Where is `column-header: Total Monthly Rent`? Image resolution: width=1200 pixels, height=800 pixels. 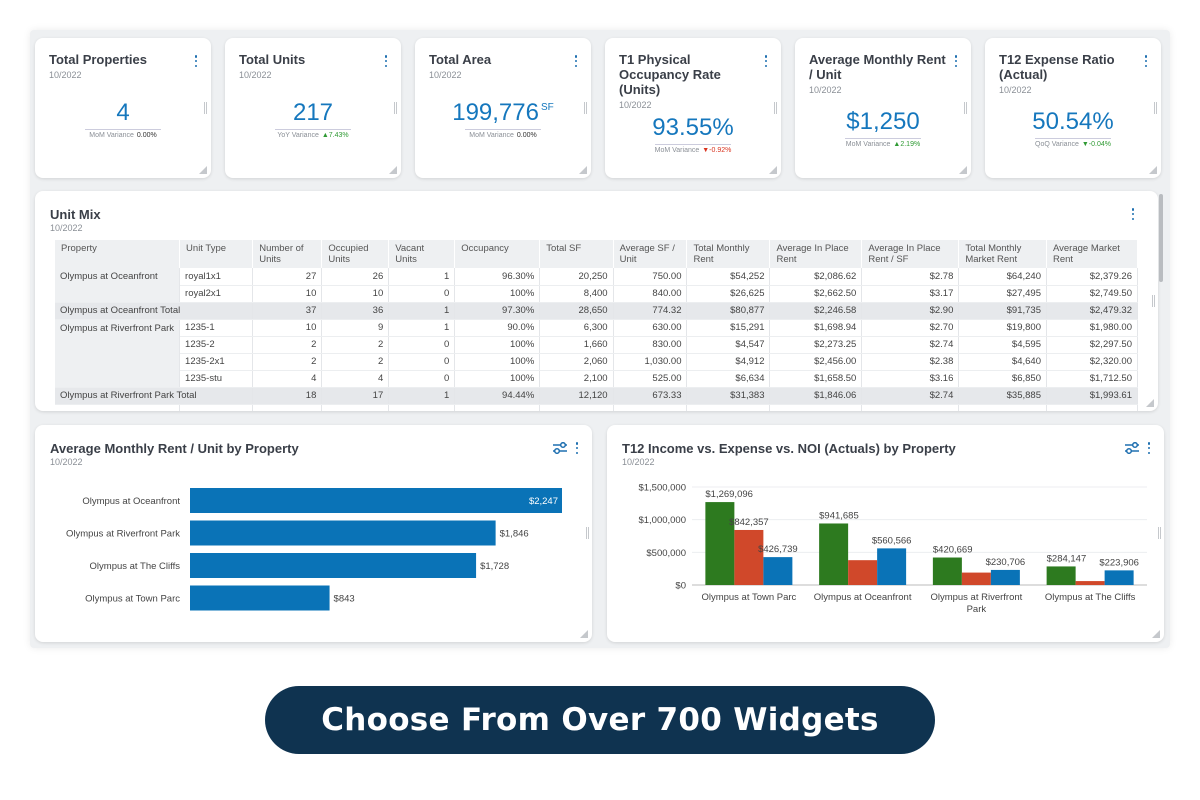
column-header: Total Monthly Rent is located at coordinates (728, 254).